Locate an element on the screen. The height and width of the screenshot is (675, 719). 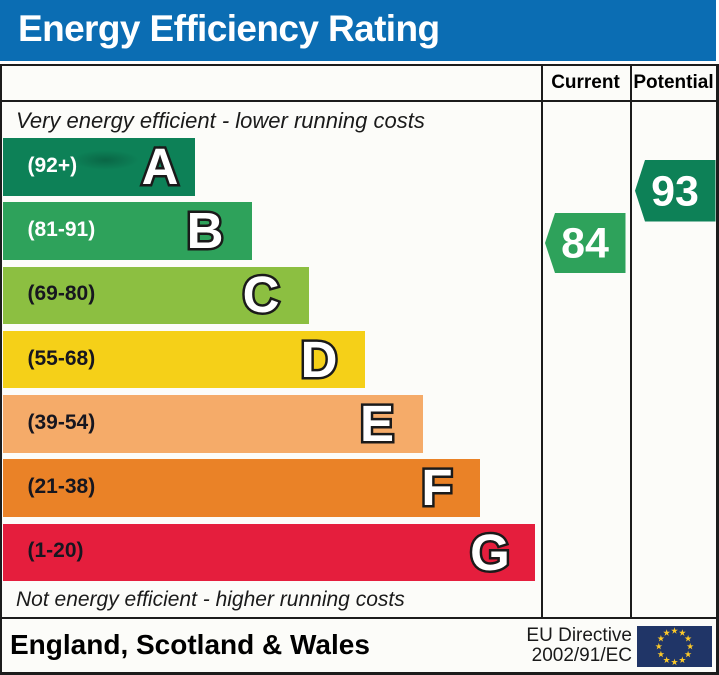
svg-text: D is located at coordinates (319, 359).